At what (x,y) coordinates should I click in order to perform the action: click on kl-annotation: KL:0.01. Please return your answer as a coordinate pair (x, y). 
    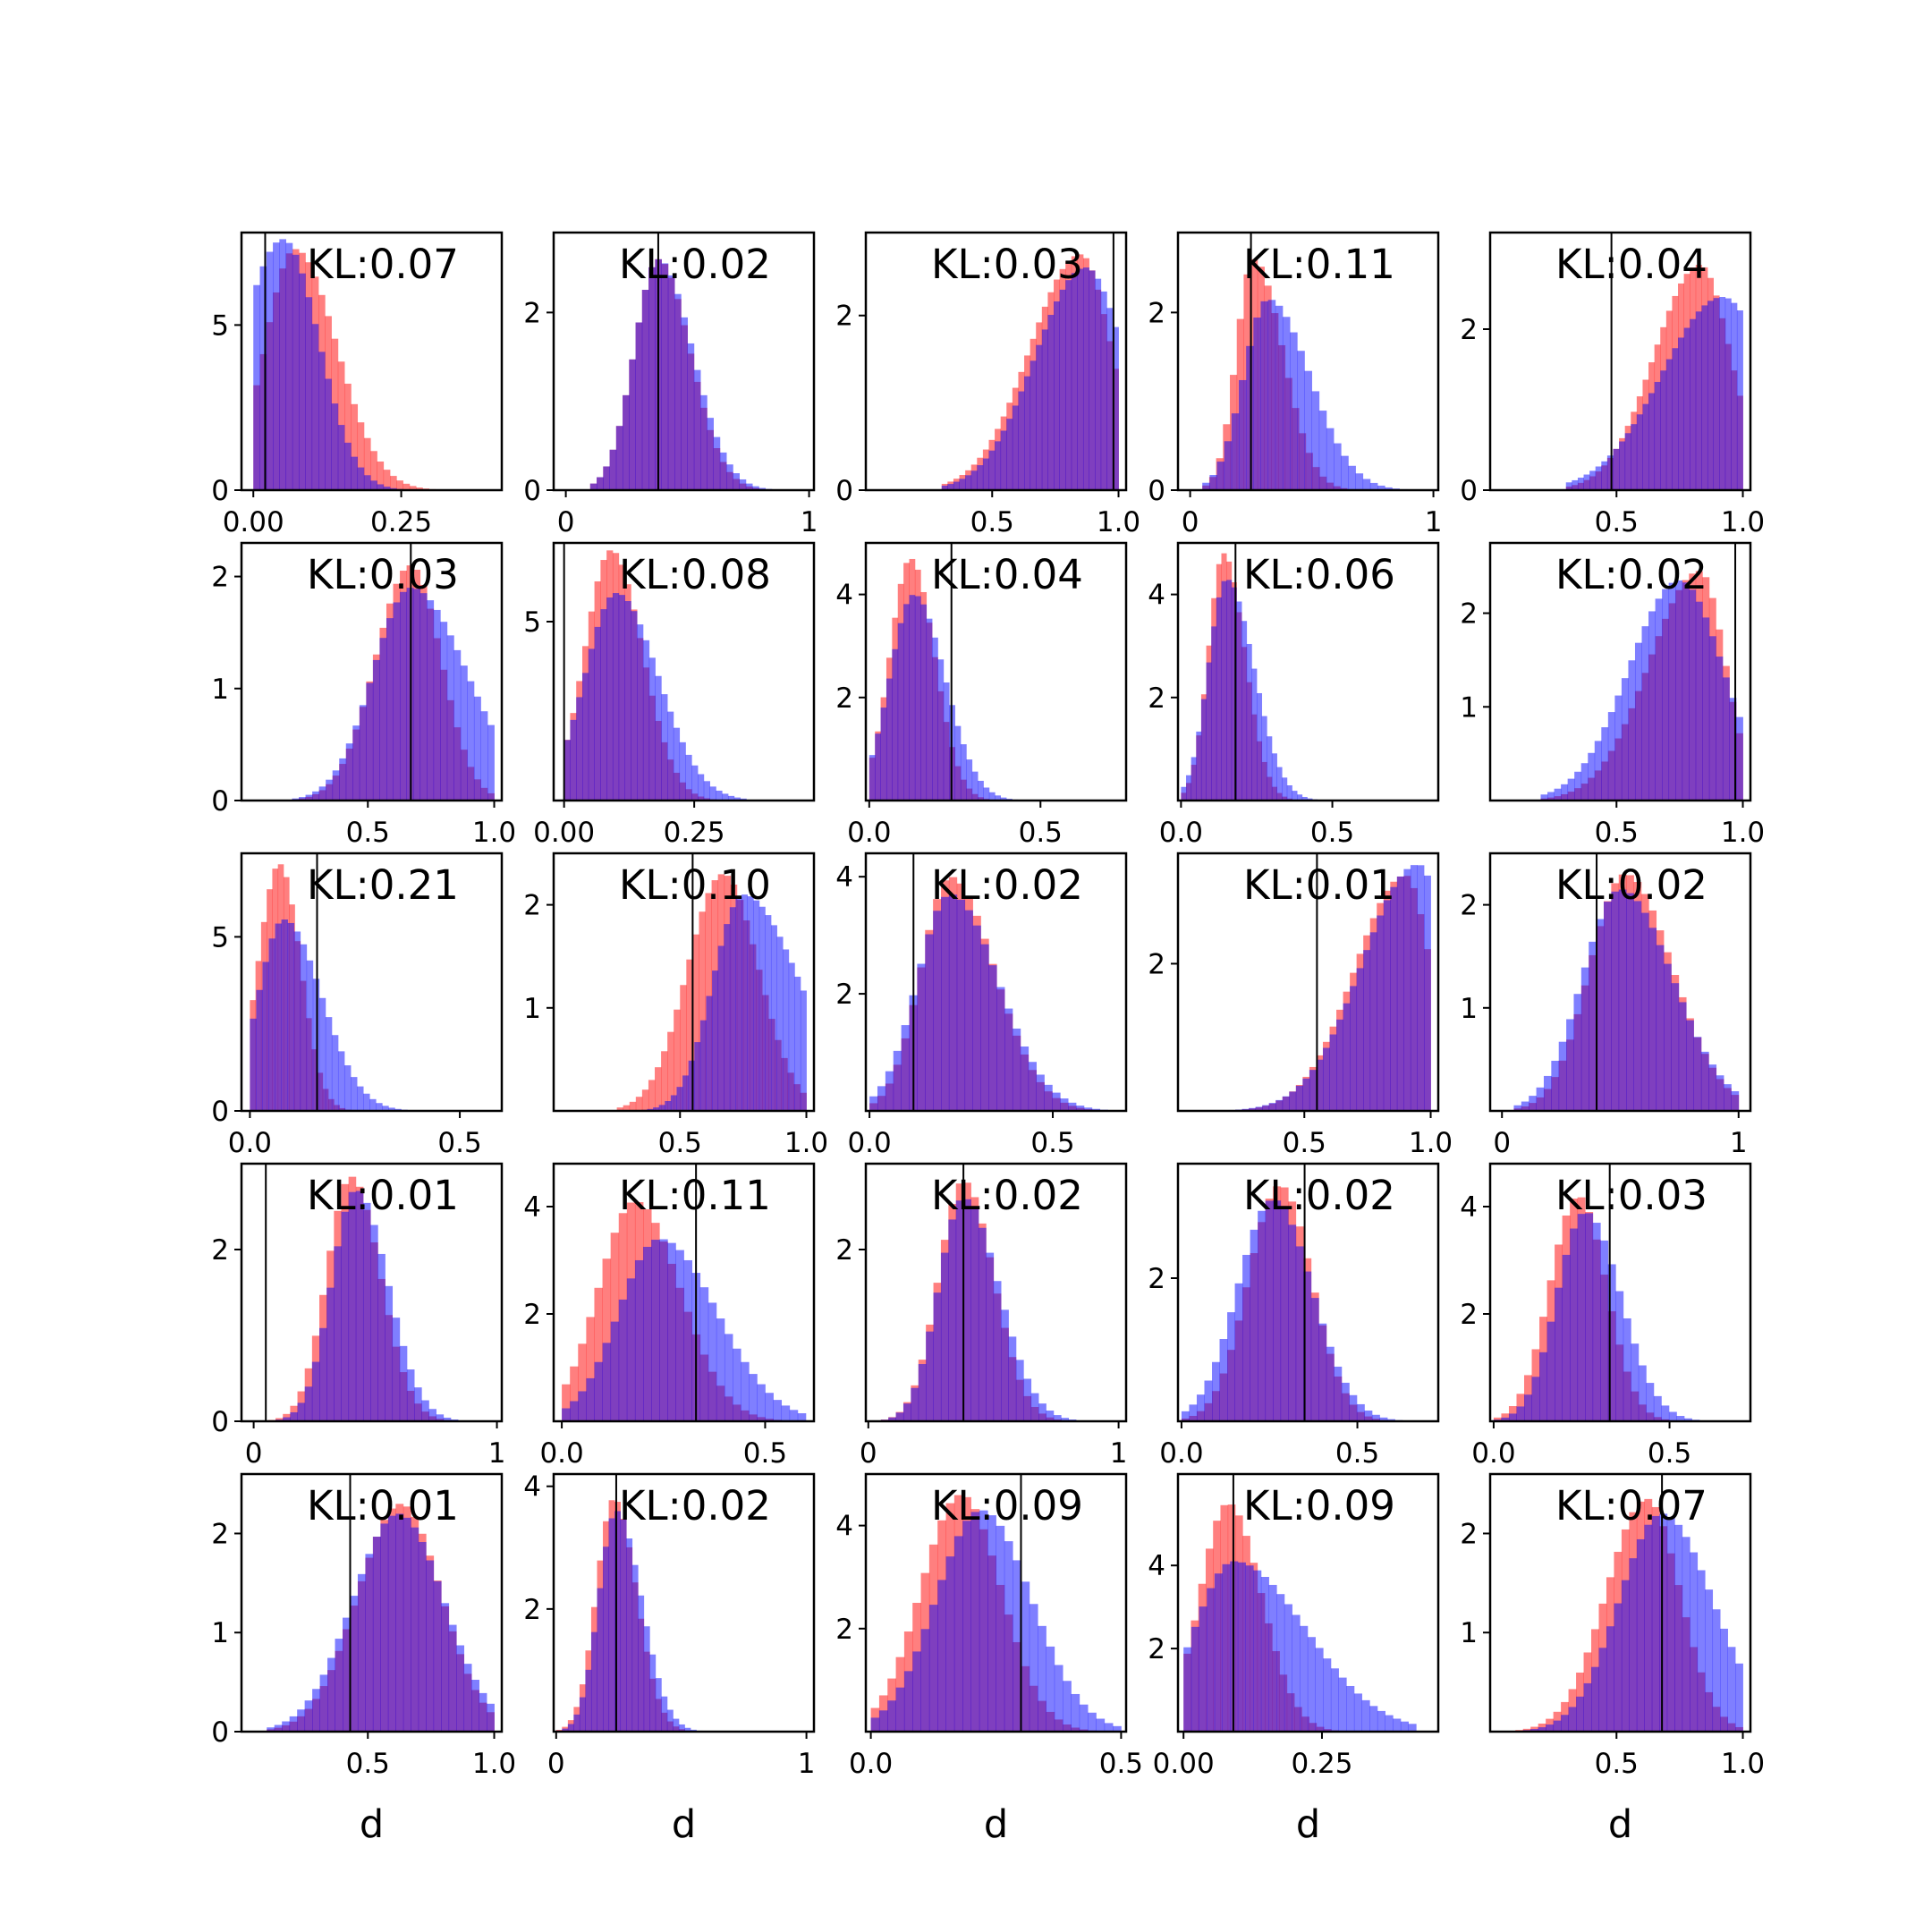
    Looking at the image, I should click on (383, 1506).